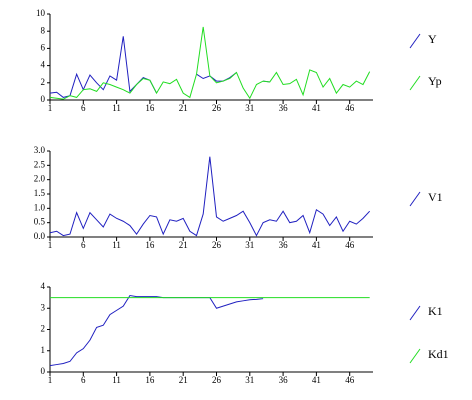  Describe the element at coordinates (43, 30) in the screenshot. I see `y-tick-label: 8` at that location.